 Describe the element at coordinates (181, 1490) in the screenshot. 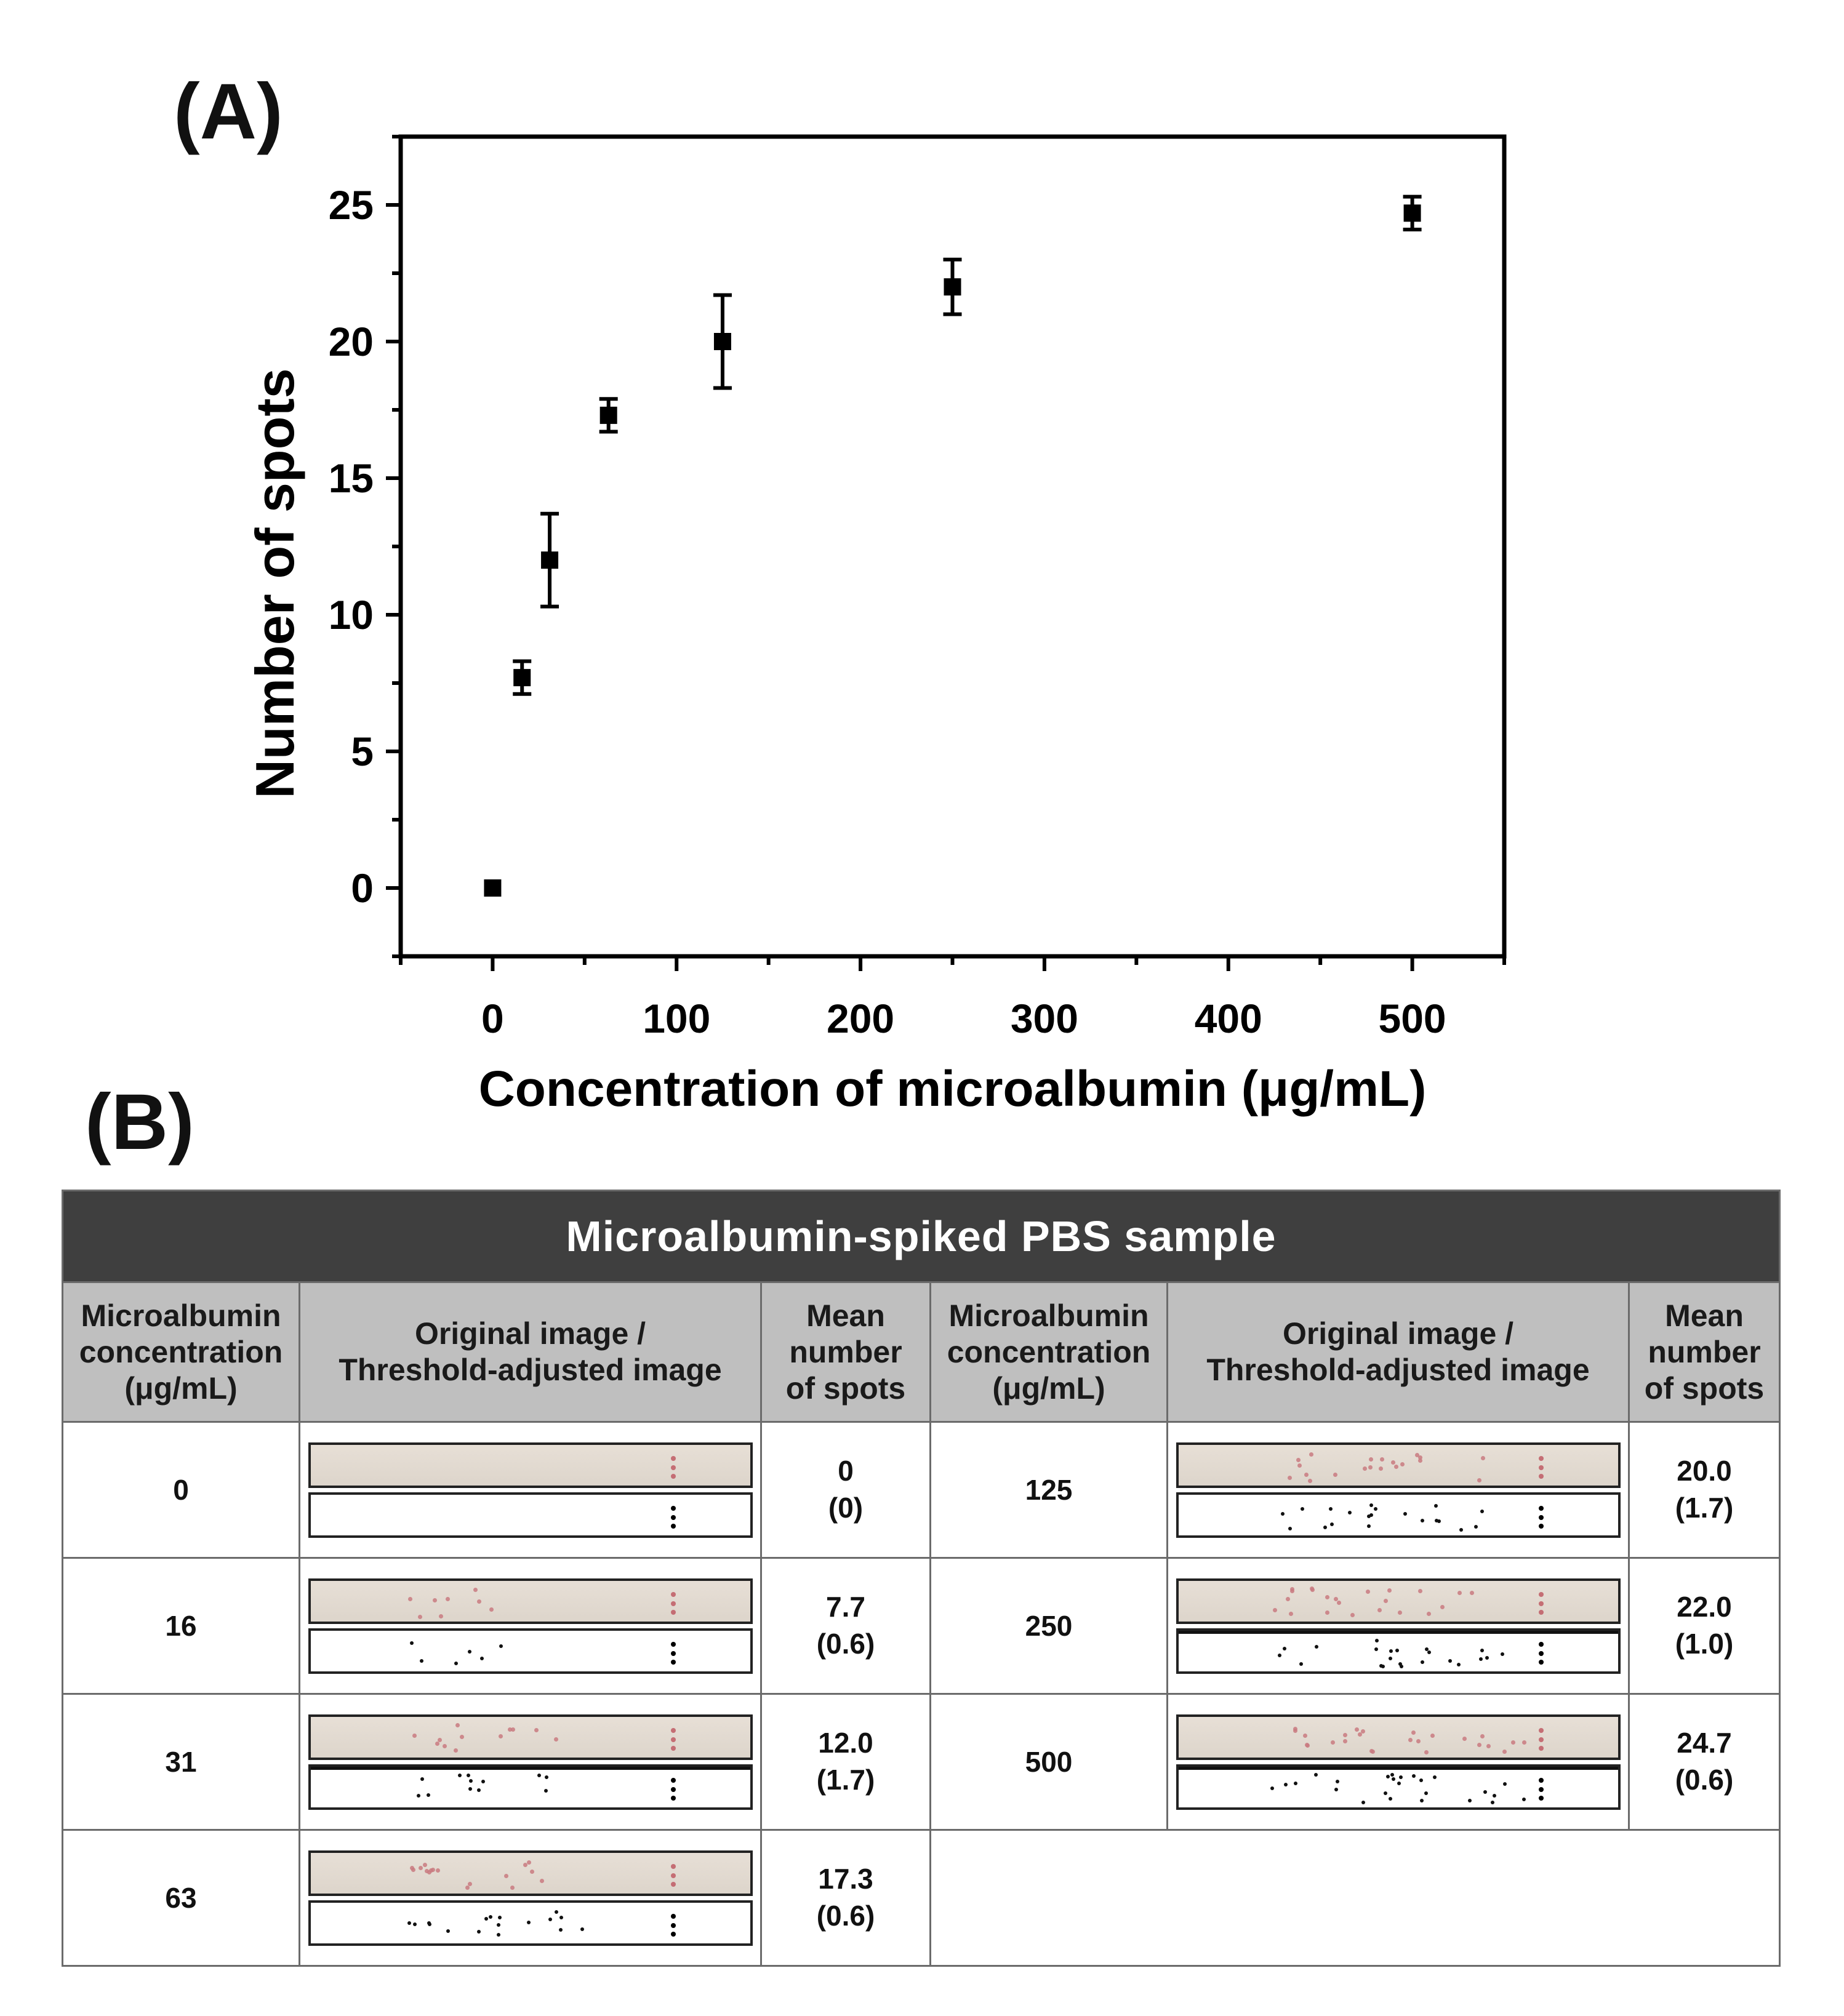

I see `conc-cell: 0` at that location.